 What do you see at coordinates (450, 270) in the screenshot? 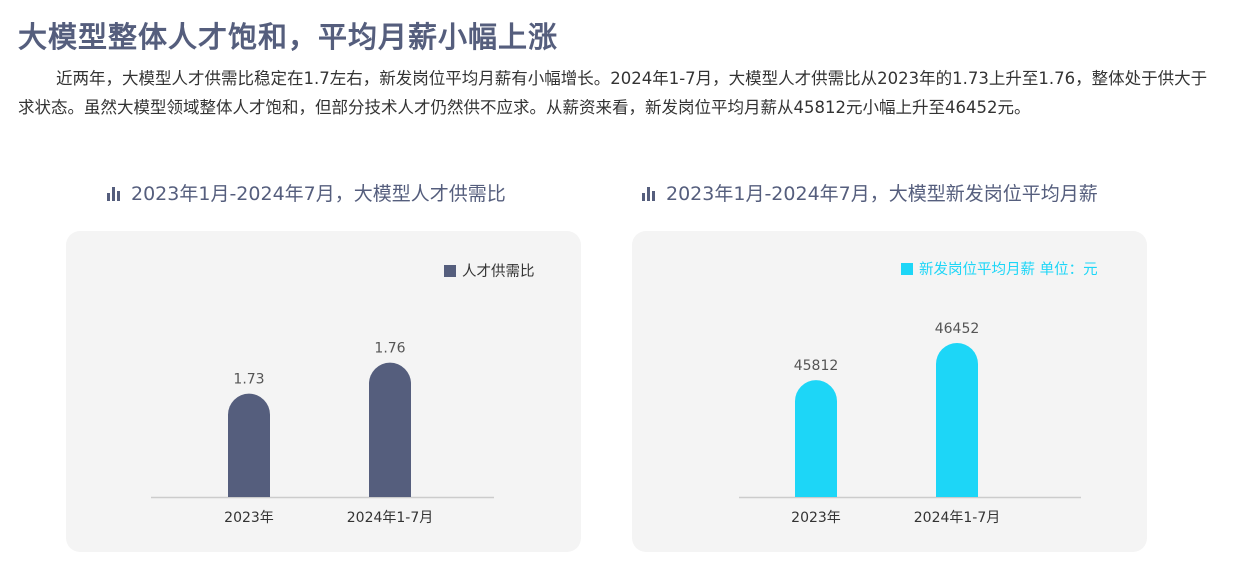
I see `chart1-legend-swatch` at bounding box center [450, 270].